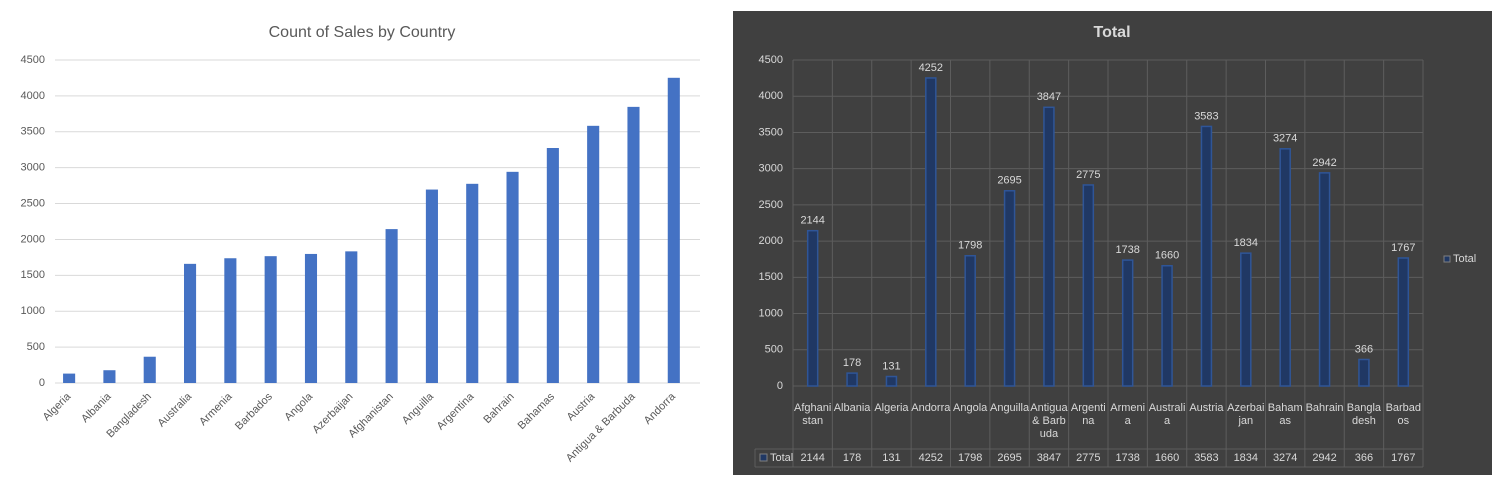 The image size is (1504, 485). Describe the element at coordinates (781, 458) in the screenshot. I see `table-row-label: Total` at that location.